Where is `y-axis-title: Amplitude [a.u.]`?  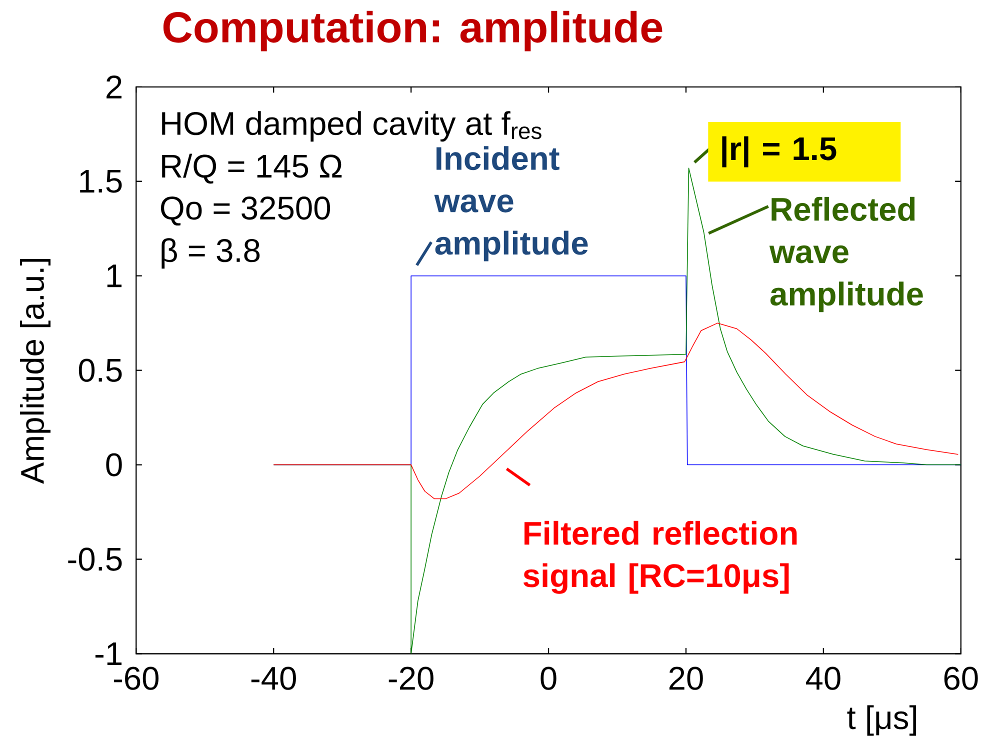 y-axis-title: Amplitude [a.u.] is located at coordinates (35, 371).